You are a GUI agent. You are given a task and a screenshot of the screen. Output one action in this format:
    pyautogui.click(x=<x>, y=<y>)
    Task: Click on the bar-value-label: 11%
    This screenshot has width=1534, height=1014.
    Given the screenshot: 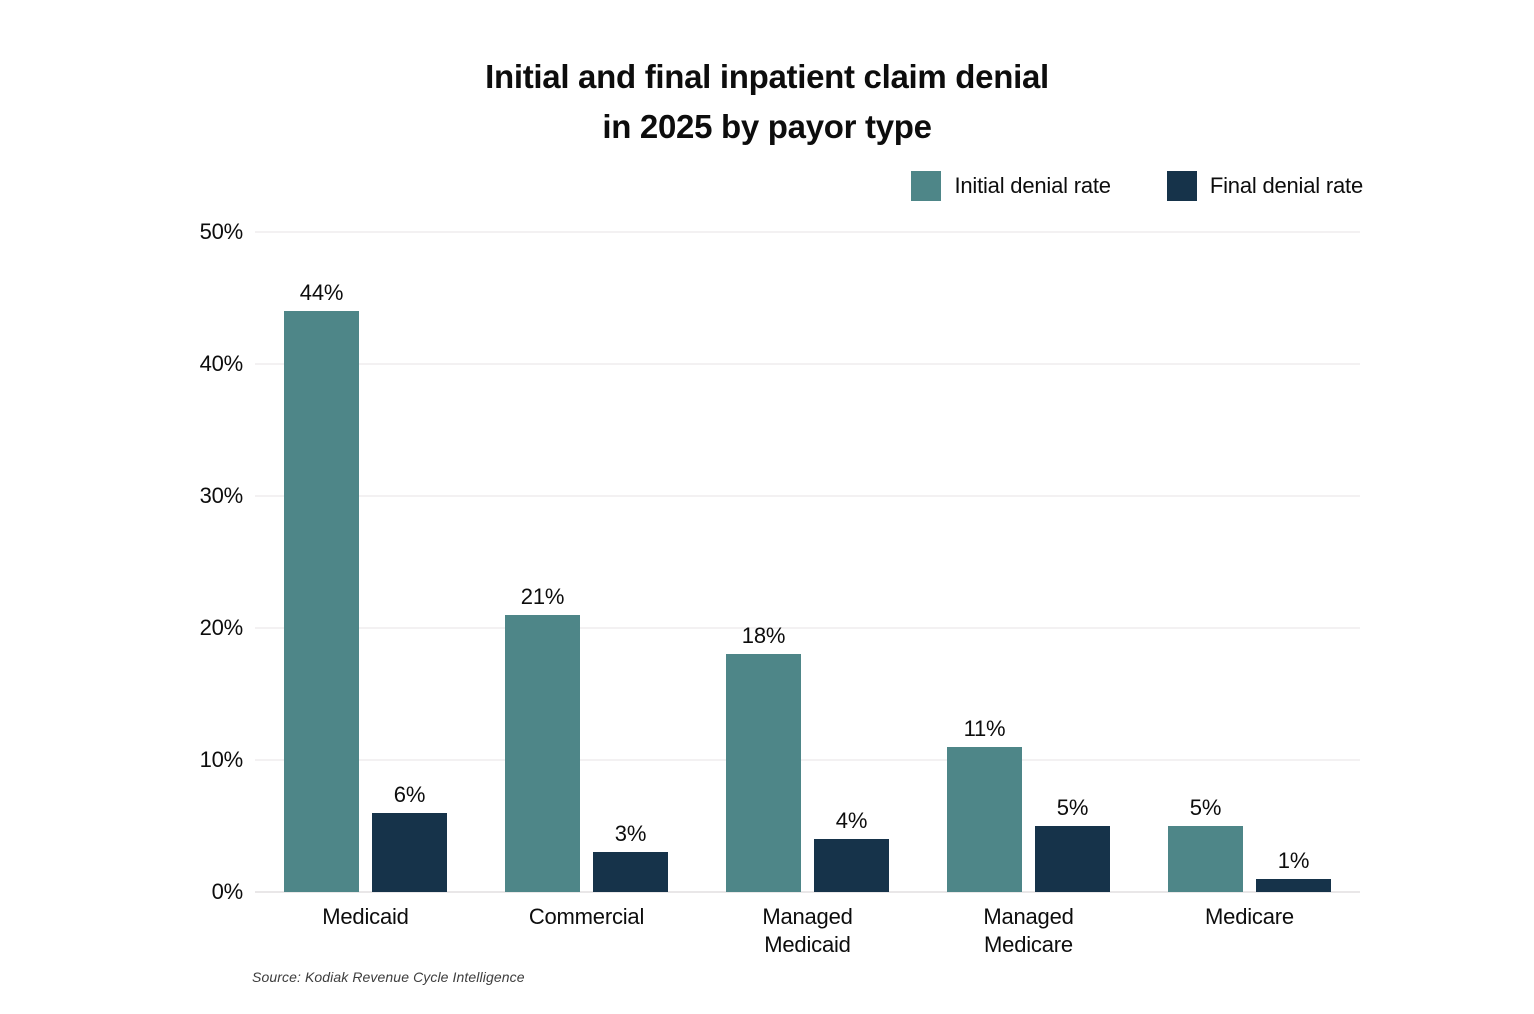 What is the action you would take?
    pyautogui.click(x=984, y=728)
    